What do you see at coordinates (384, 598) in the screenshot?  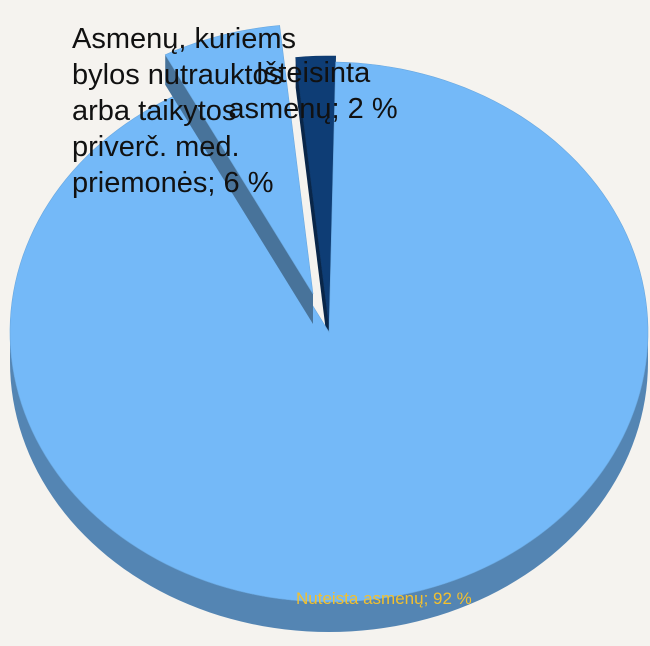 I see `data-label: Nuteista asmenų; 92 %` at bounding box center [384, 598].